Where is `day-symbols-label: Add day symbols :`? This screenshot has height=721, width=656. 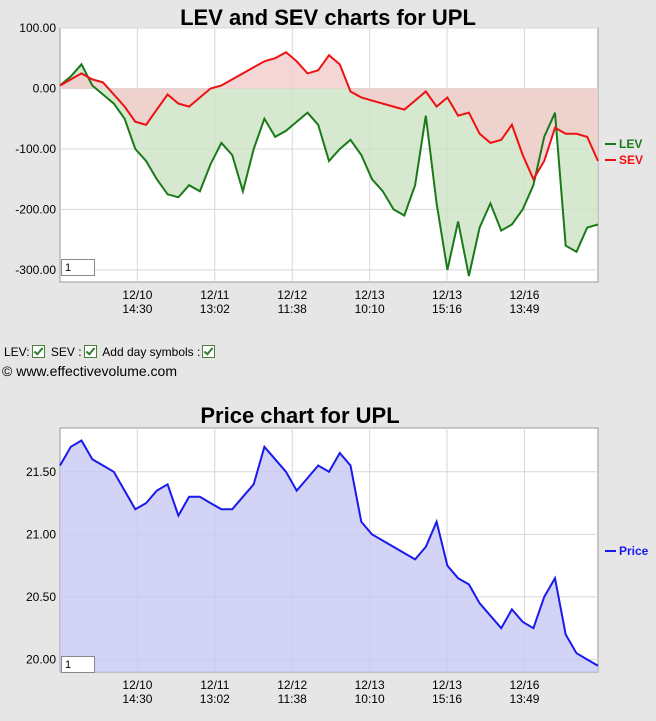
day-symbols-label: Add day symbols : is located at coordinates (151, 352).